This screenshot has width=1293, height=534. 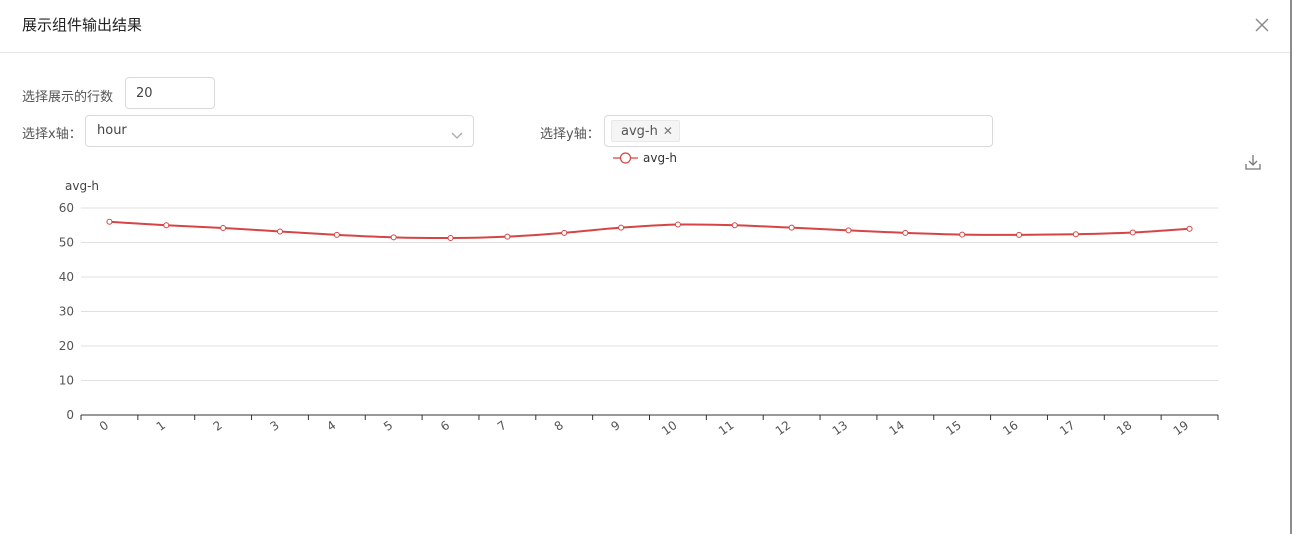 I want to click on x-tick-label: 19, so click(x=1181, y=428).